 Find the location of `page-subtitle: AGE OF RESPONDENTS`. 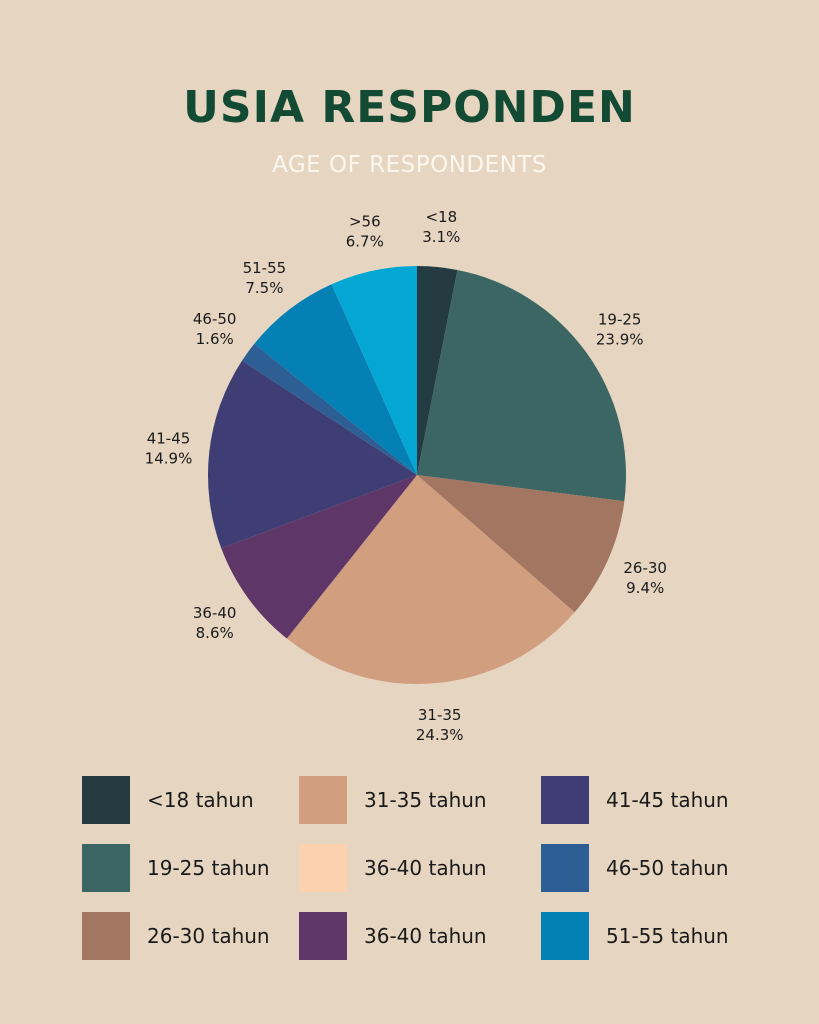

page-subtitle: AGE OF RESPONDENTS is located at coordinates (409, 165).